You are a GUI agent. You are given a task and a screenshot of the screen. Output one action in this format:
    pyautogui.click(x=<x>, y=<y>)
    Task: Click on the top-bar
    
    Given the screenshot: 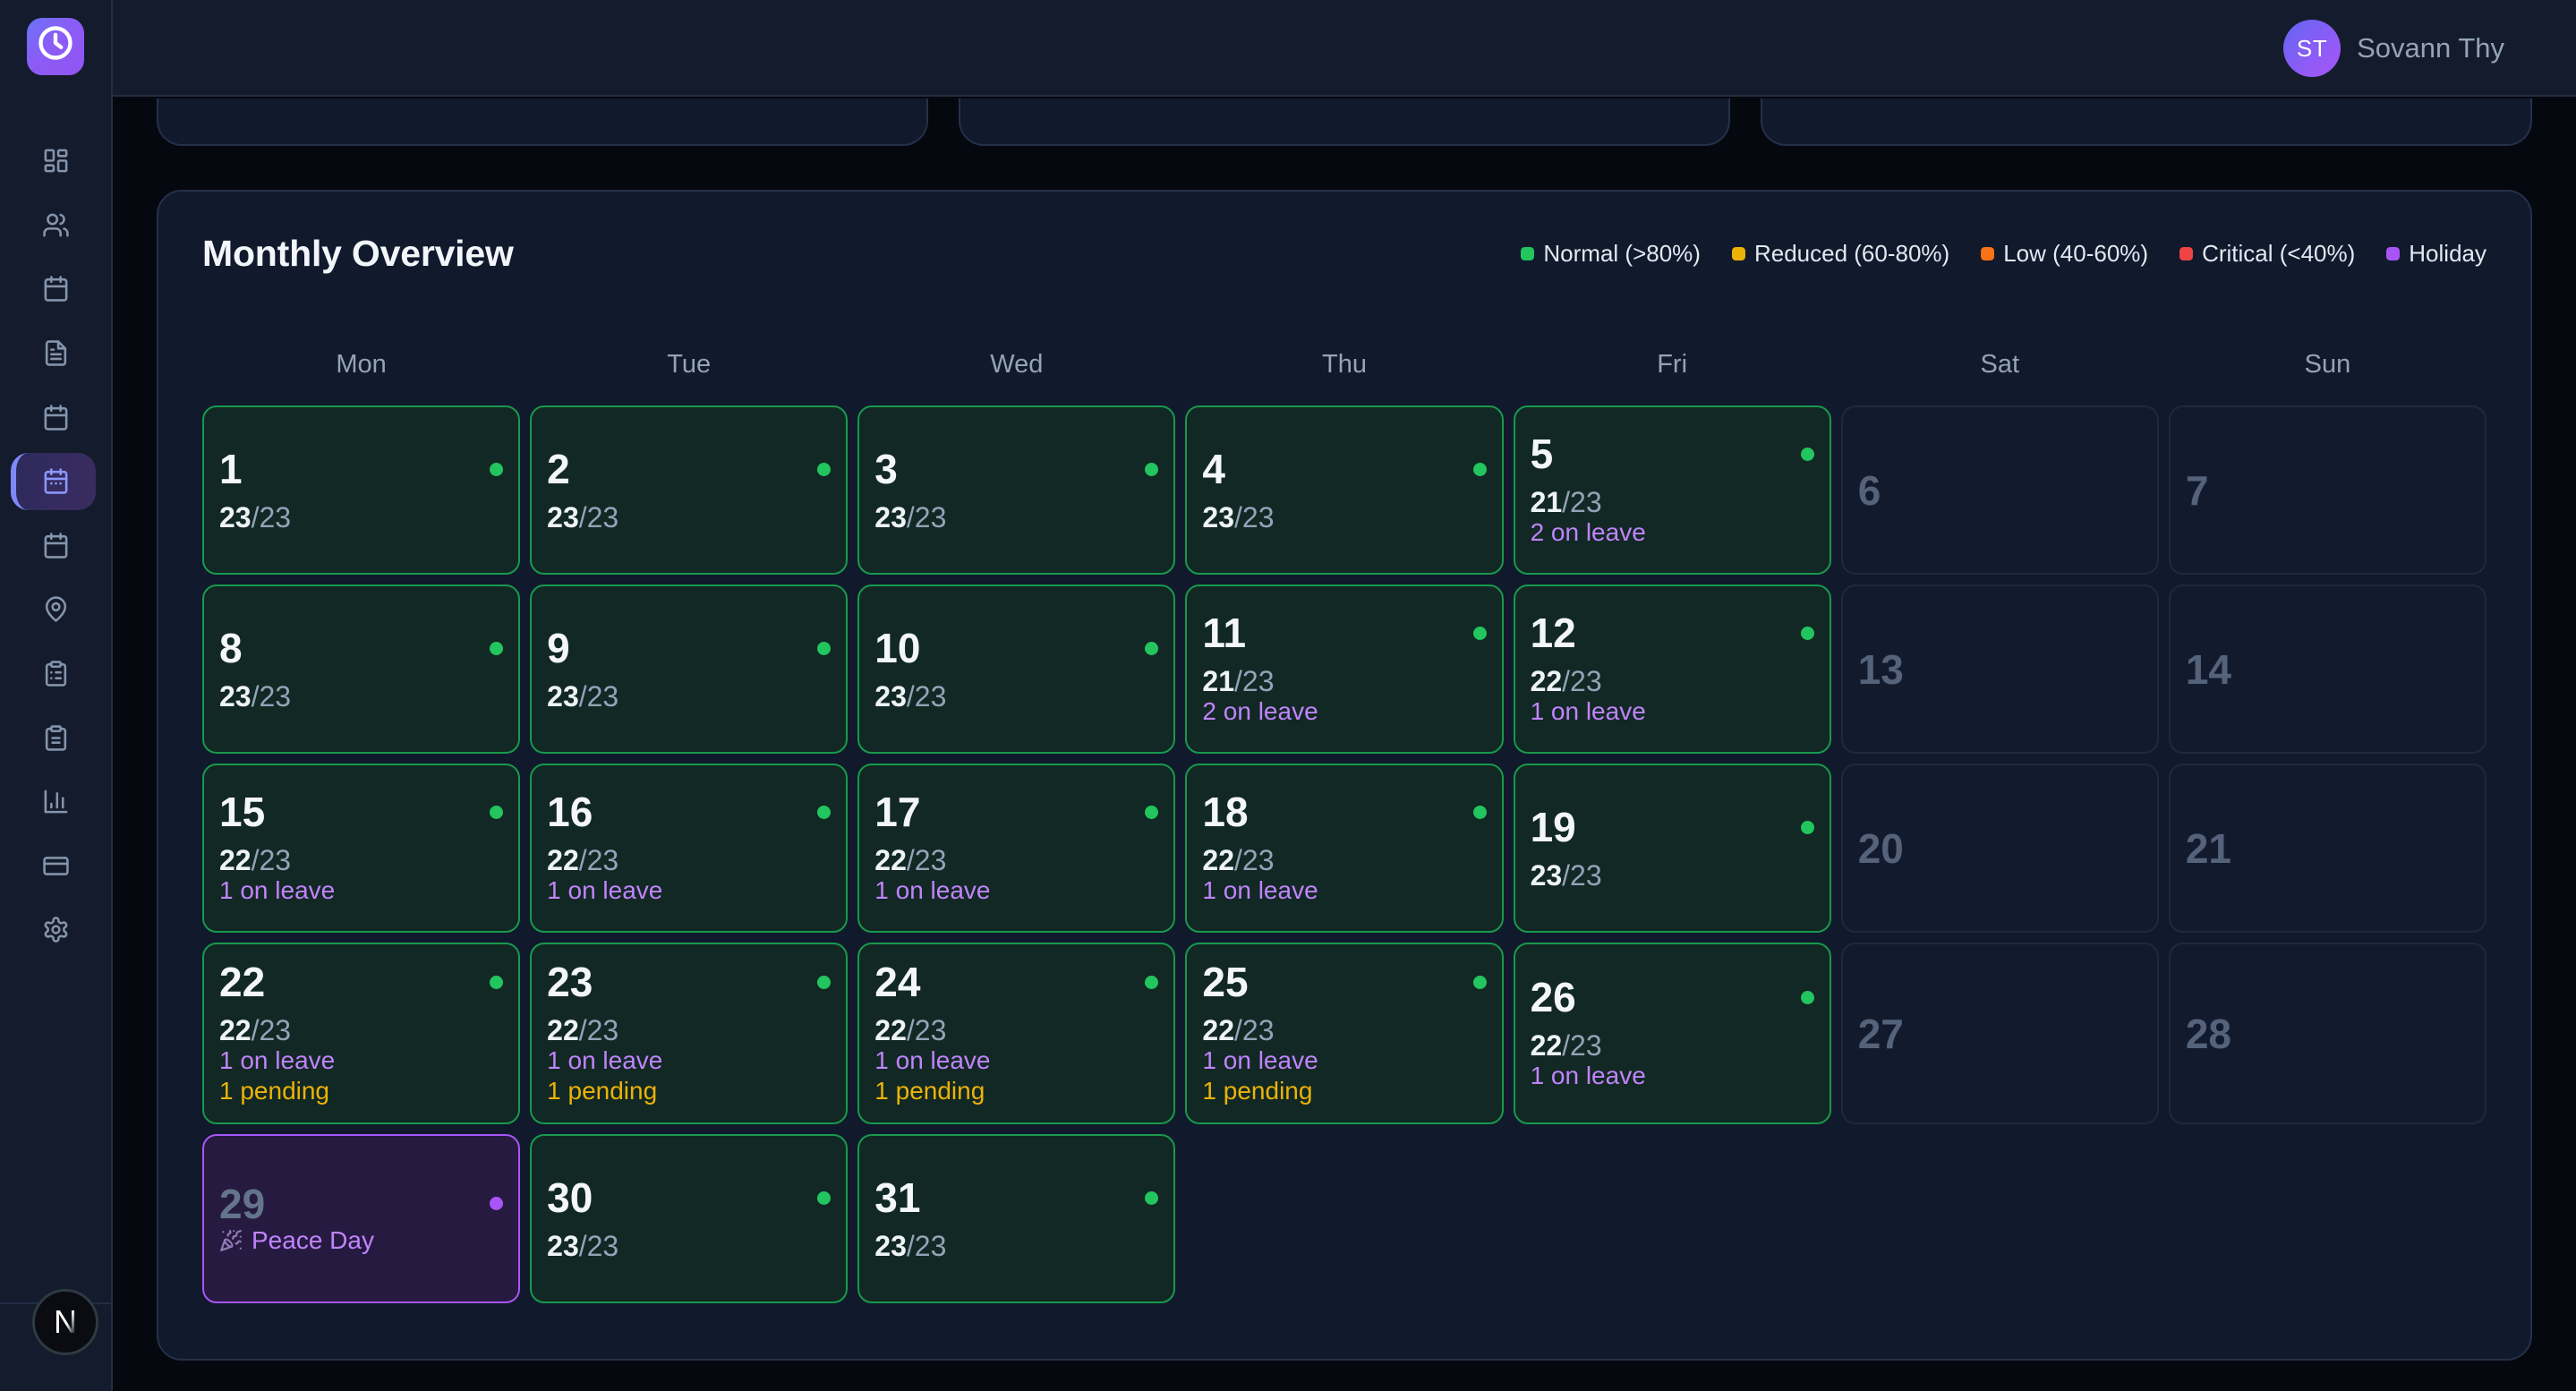 What is the action you would take?
    pyautogui.click(x=1288, y=48)
    